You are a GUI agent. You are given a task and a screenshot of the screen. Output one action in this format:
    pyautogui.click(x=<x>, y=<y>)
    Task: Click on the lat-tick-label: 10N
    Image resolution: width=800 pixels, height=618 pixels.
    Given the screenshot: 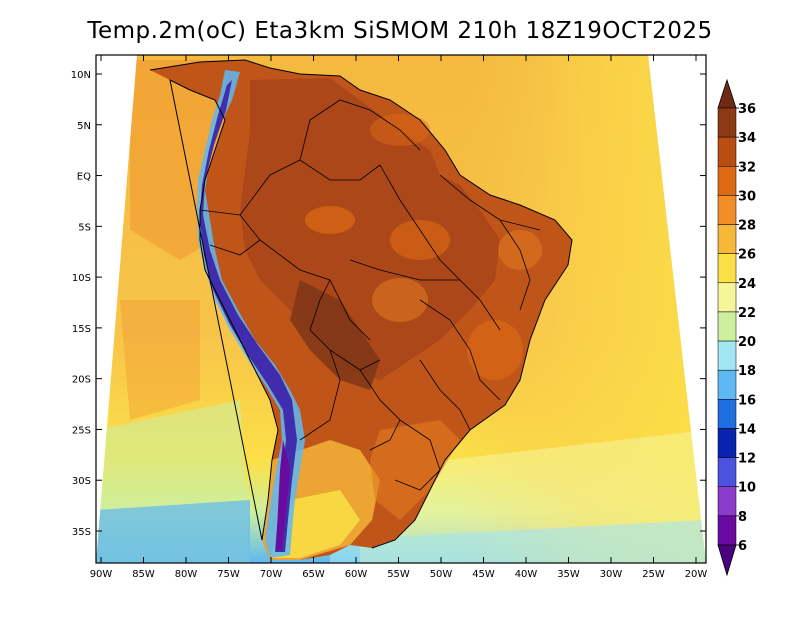 What is the action you would take?
    pyautogui.click(x=81, y=75)
    